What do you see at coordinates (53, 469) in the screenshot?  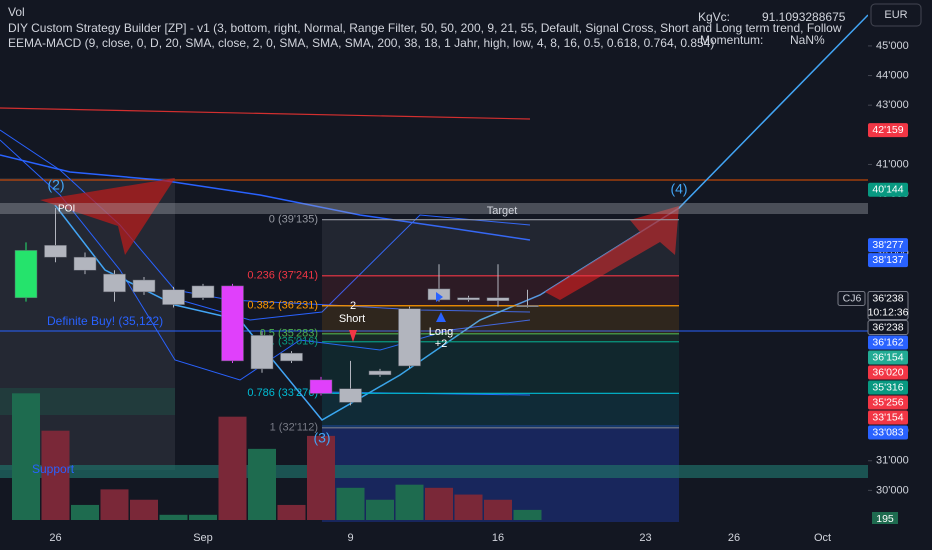 I see `annotation: Support` at bounding box center [53, 469].